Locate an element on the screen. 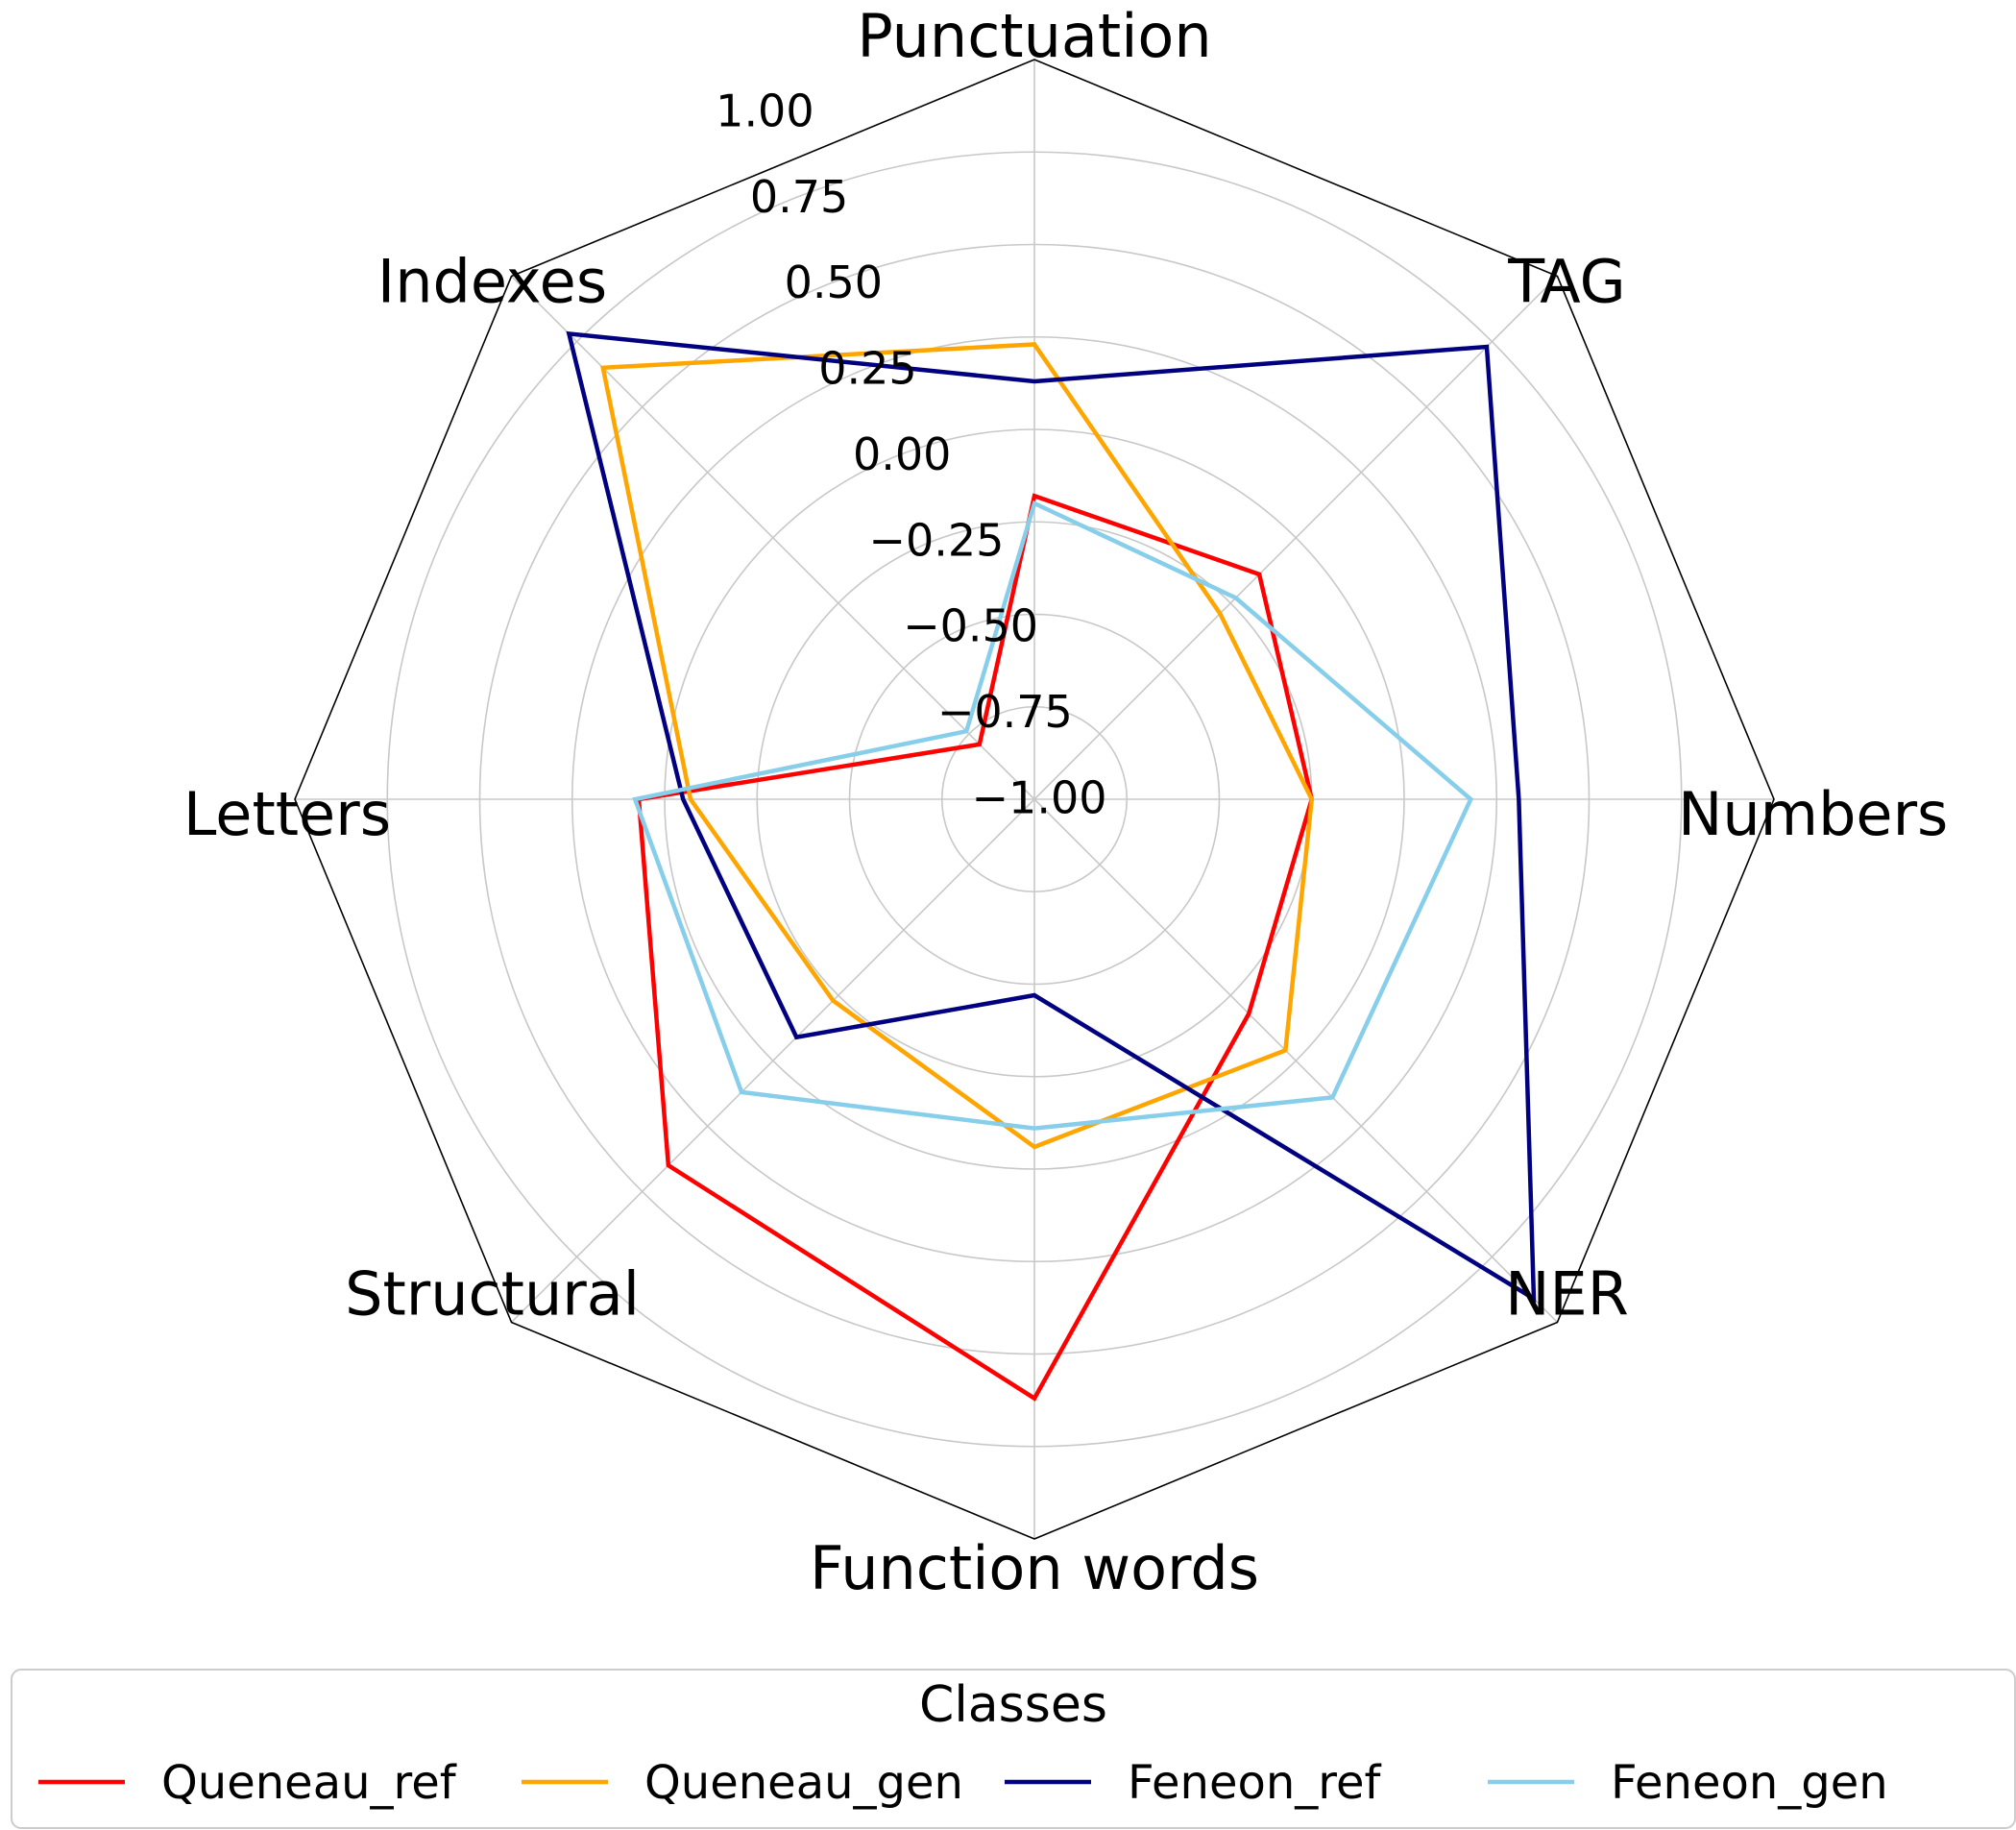  axis-label-punctuation: Punctuation is located at coordinates (1034, 36).